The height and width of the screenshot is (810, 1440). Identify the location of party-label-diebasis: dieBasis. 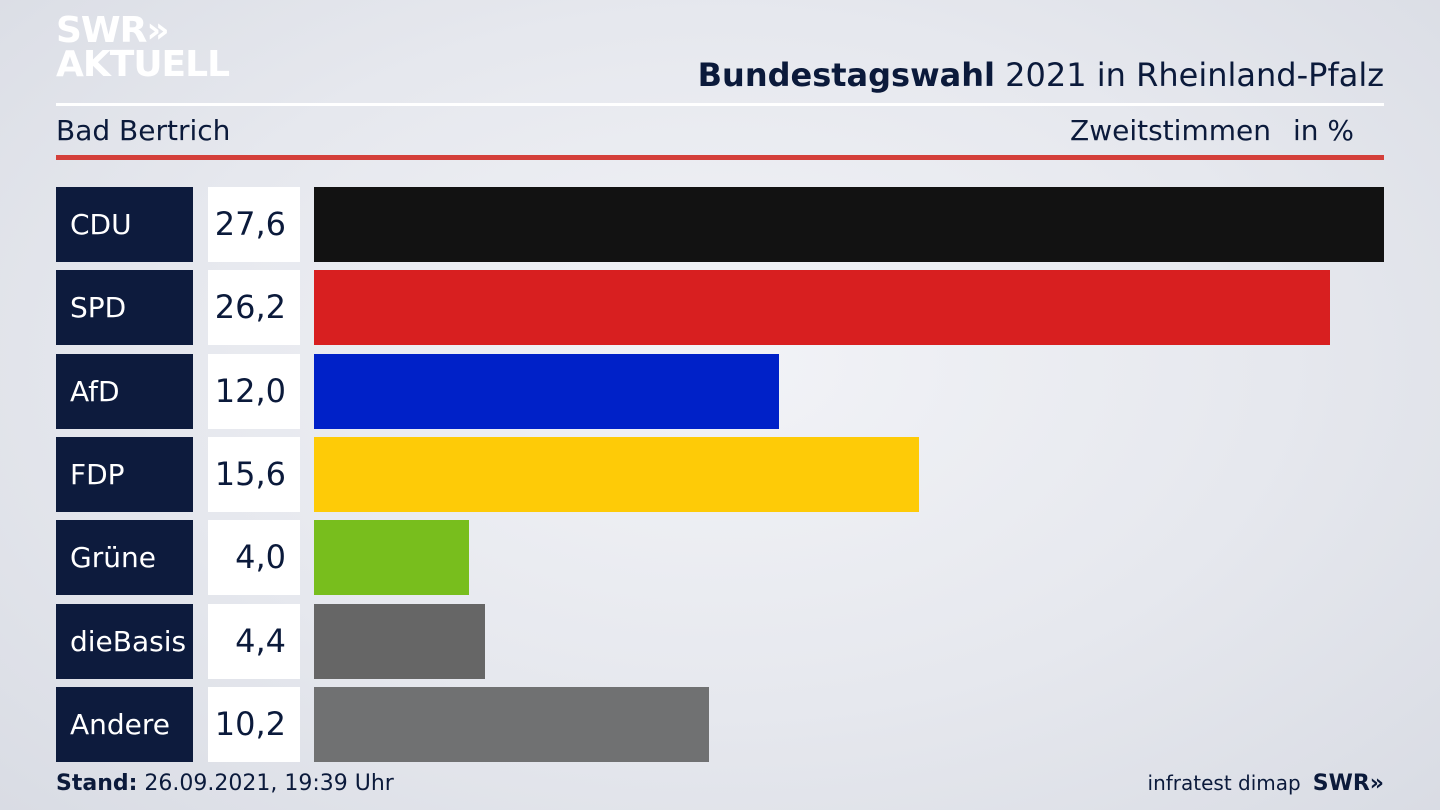
(124, 641).